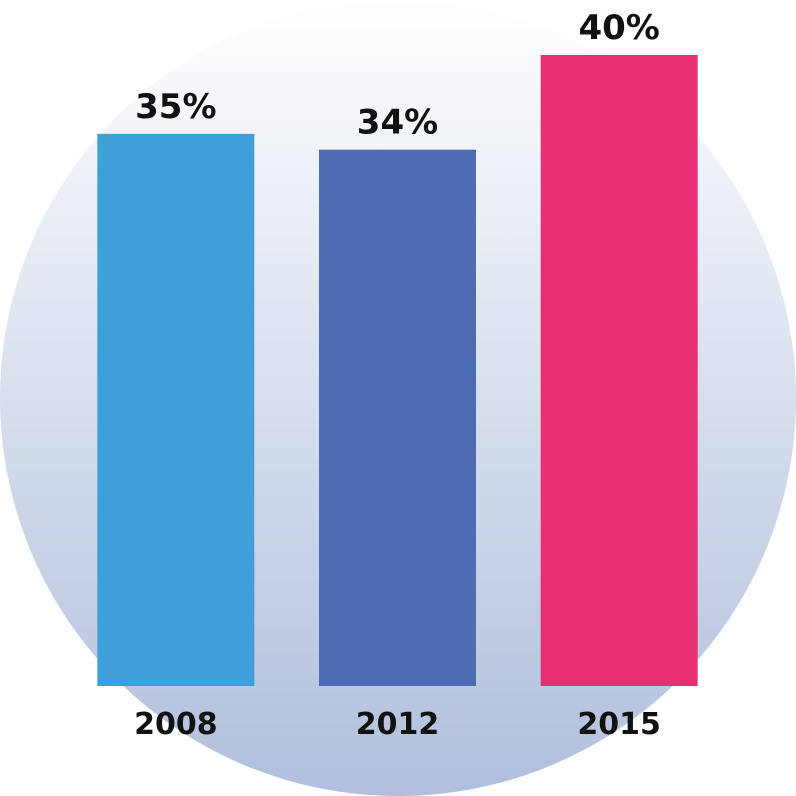  Describe the element at coordinates (619, 724) in the screenshot. I see `x-tick-label: 2015` at that location.